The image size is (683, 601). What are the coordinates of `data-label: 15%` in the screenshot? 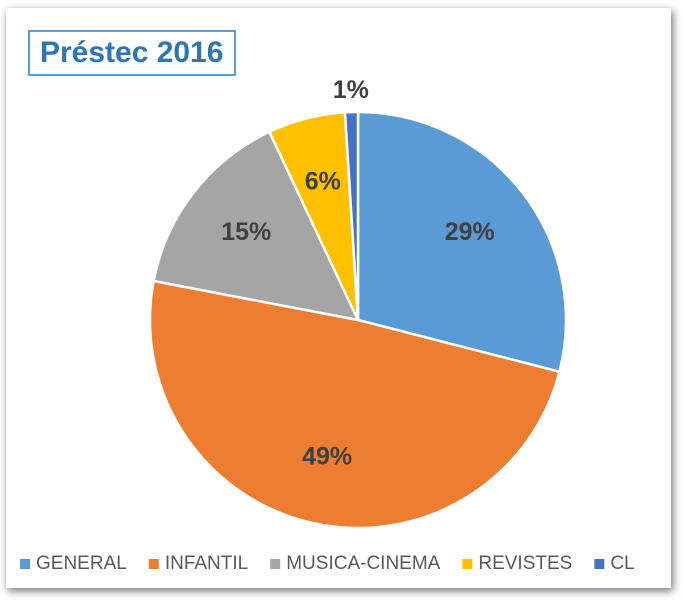 It's located at (246, 232).